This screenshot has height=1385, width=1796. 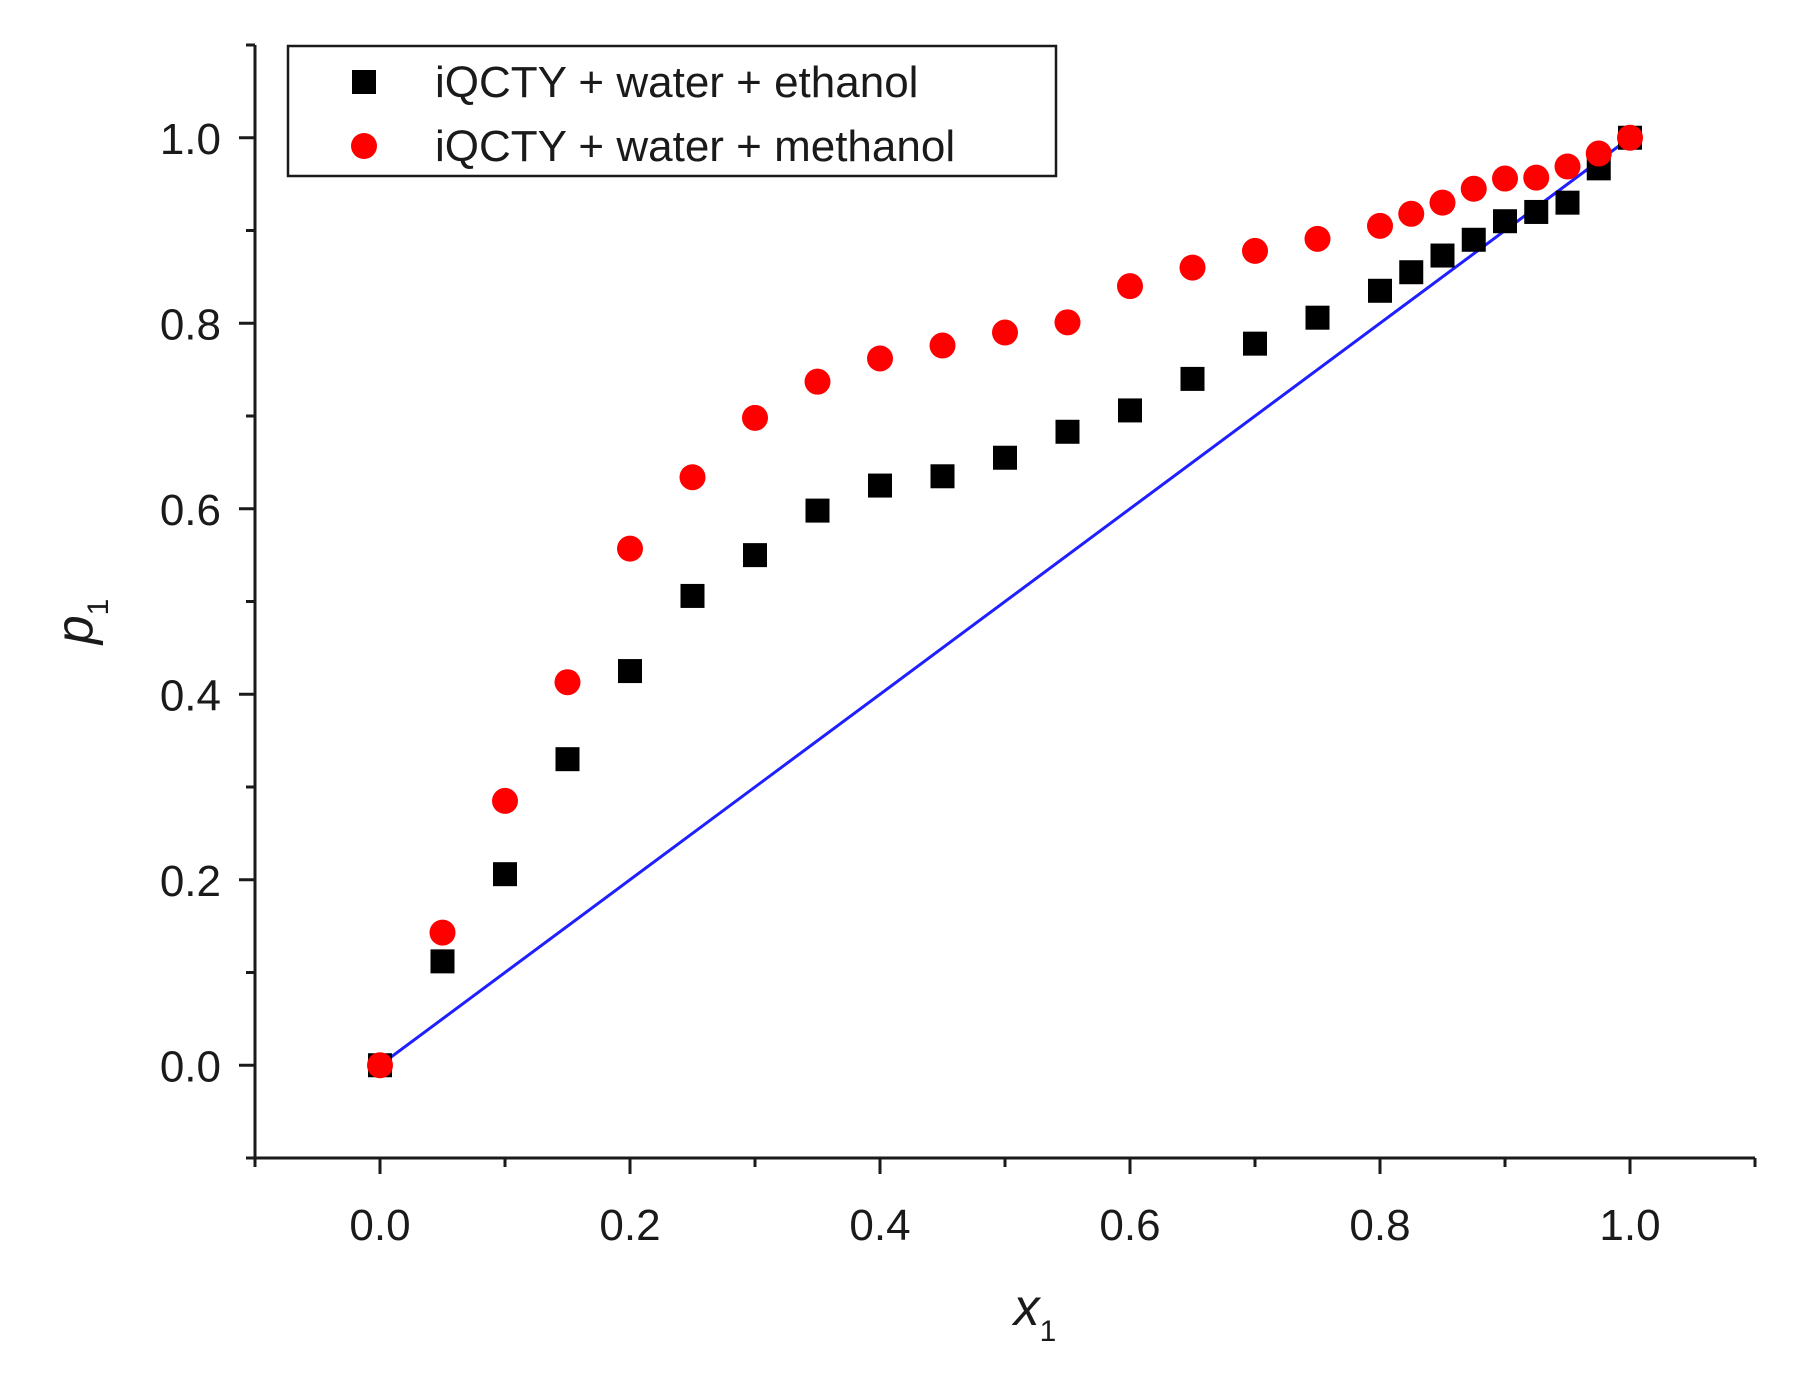 What do you see at coordinates (1379, 1225) in the screenshot?
I see `x-tick-label: 0.8` at bounding box center [1379, 1225].